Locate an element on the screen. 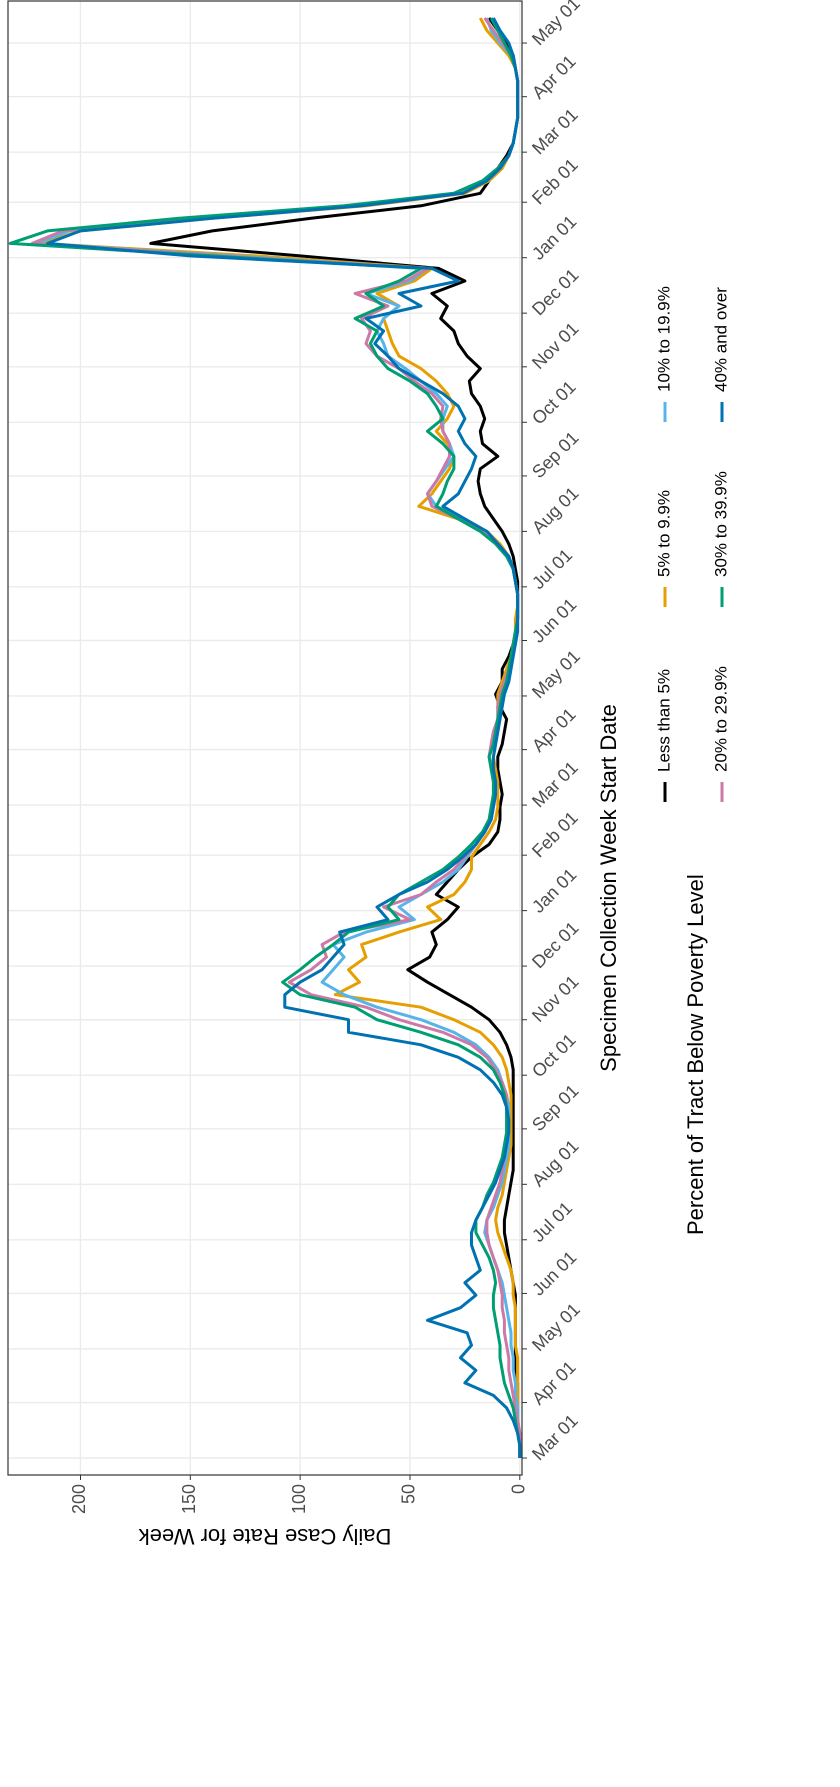  y-tick-label: 0 is located at coordinates (519, 1489).